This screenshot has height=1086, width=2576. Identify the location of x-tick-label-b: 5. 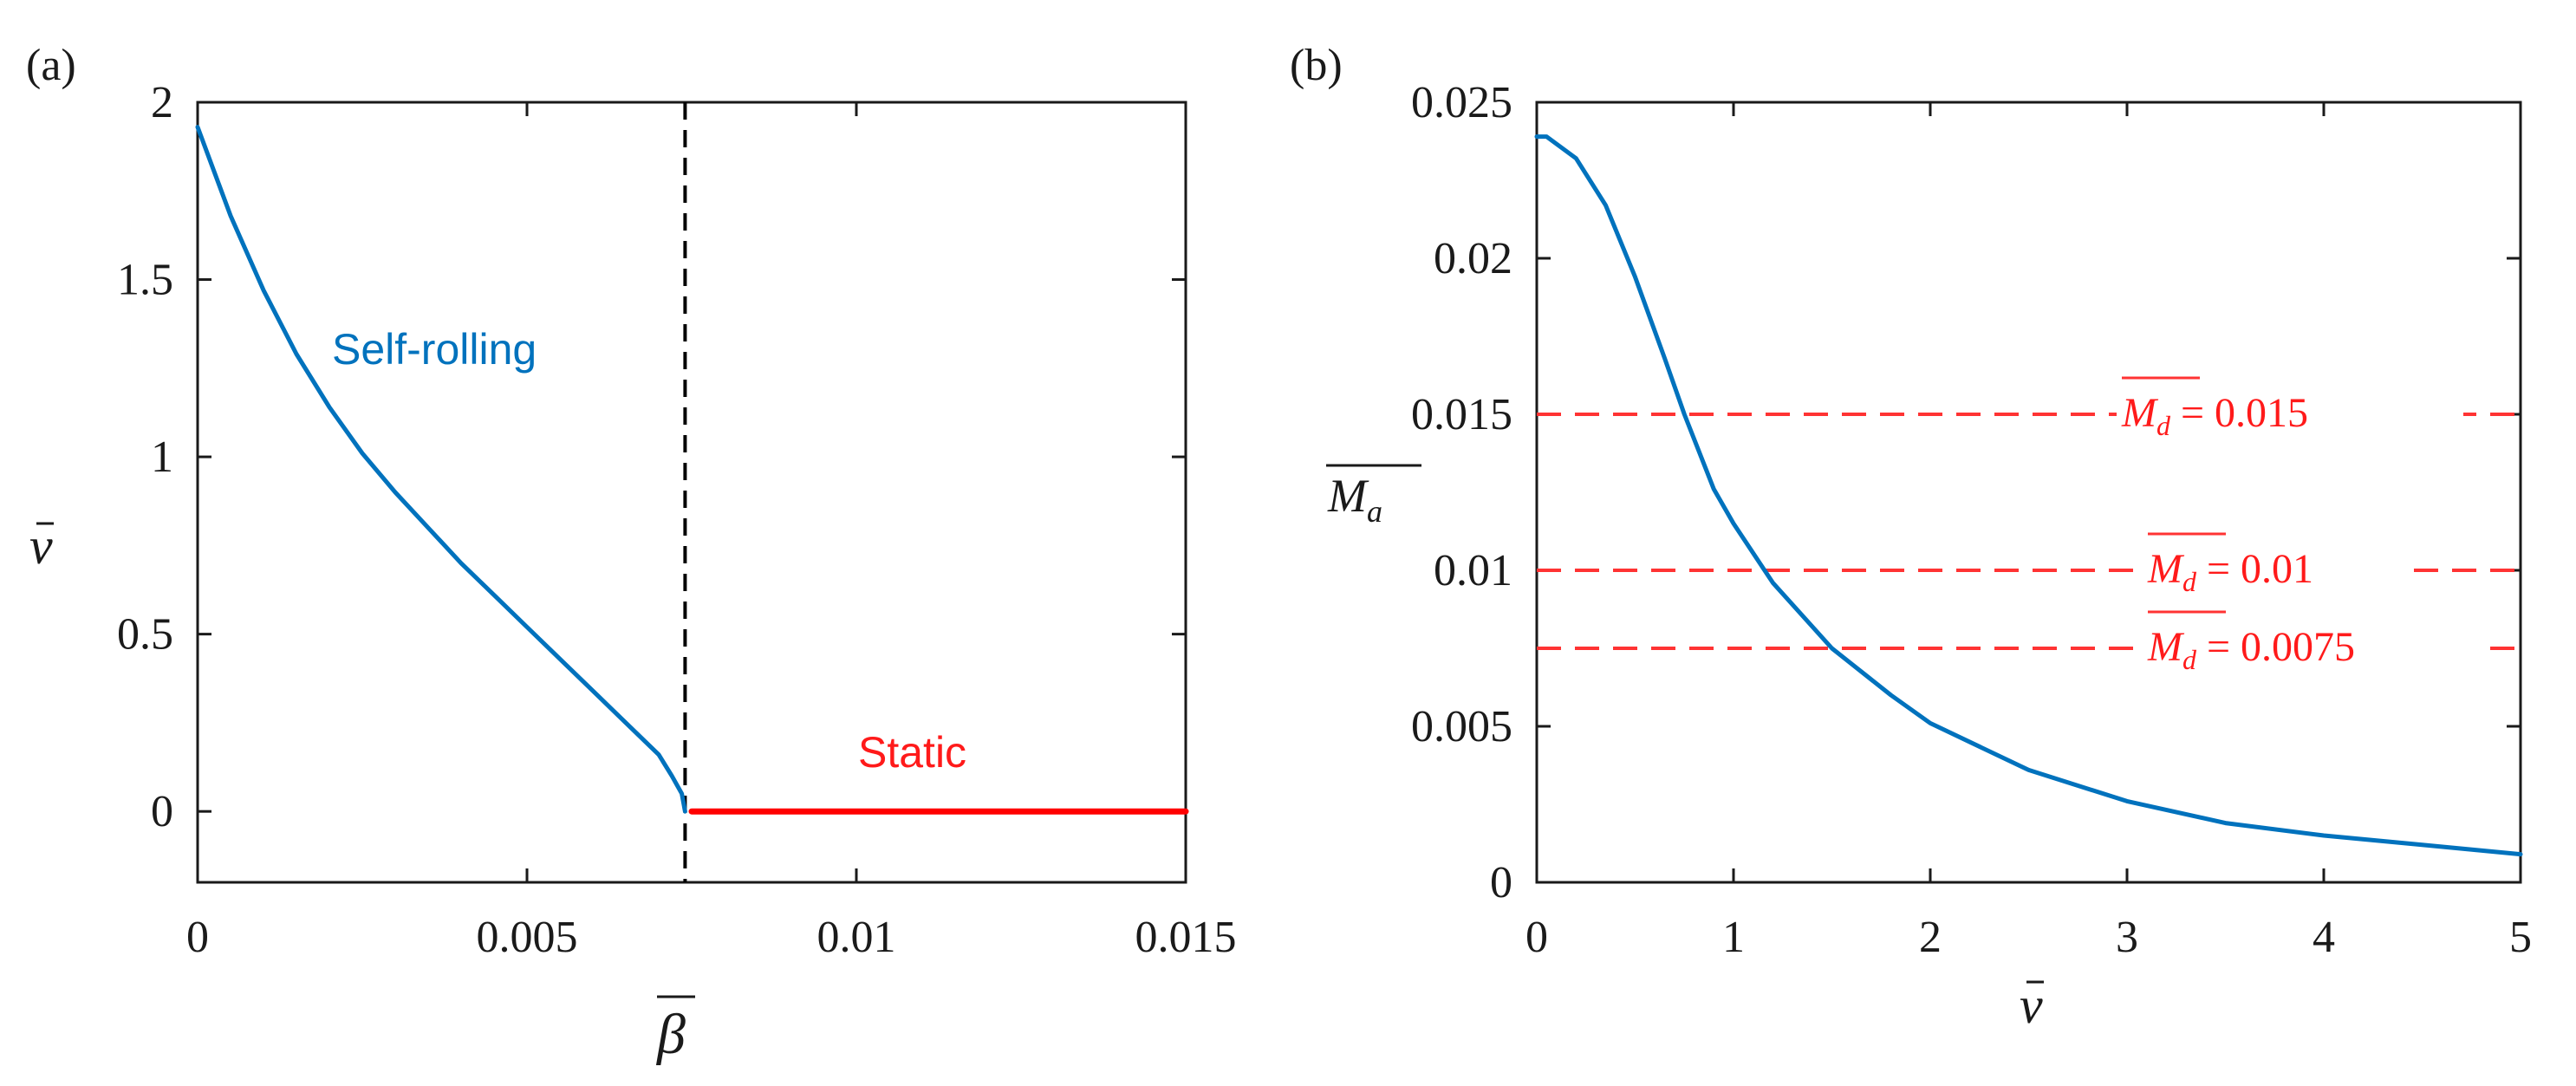
(2520, 938).